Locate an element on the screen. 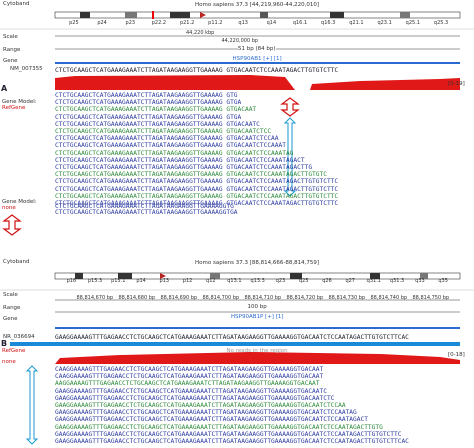 The width and height of the screenshot is (474, 448). gene-bar is located at coordinates (257, 63).